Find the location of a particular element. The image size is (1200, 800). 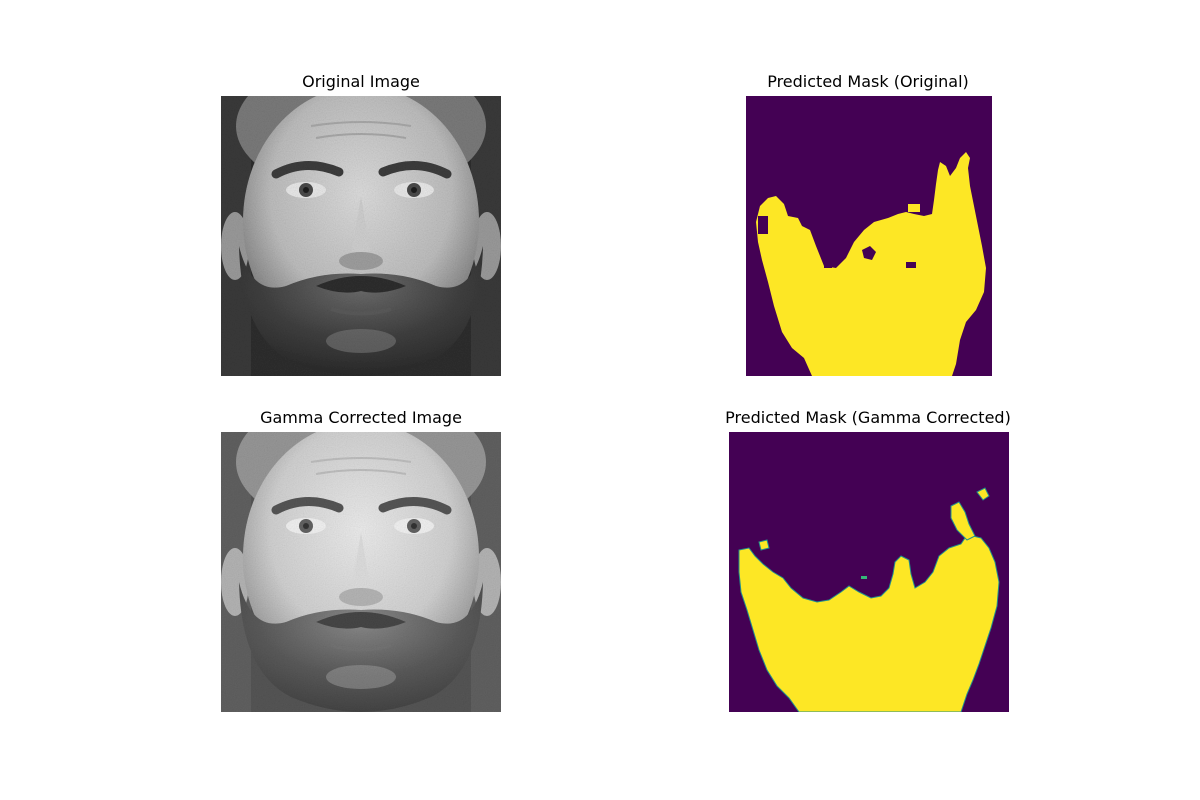

title-gamma-corrected-image: Gamma Corrected Image is located at coordinates (361, 417).